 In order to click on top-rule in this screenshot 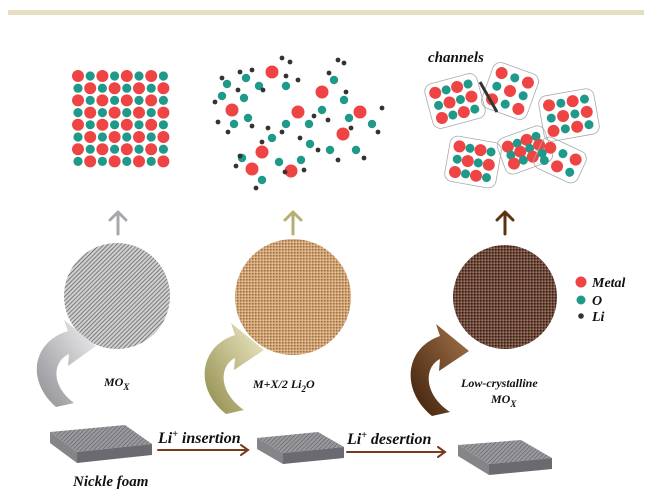, I will do `click(326, 12)`.